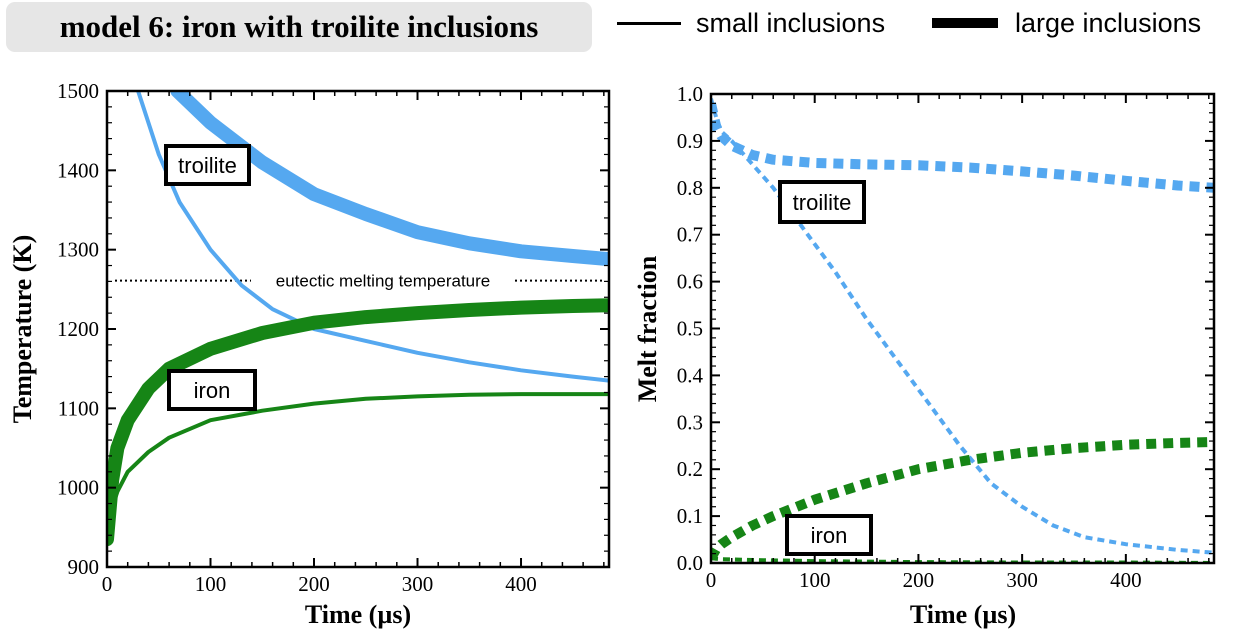 The image size is (1240, 634). I want to click on legend-thin-line, so click(649, 23).